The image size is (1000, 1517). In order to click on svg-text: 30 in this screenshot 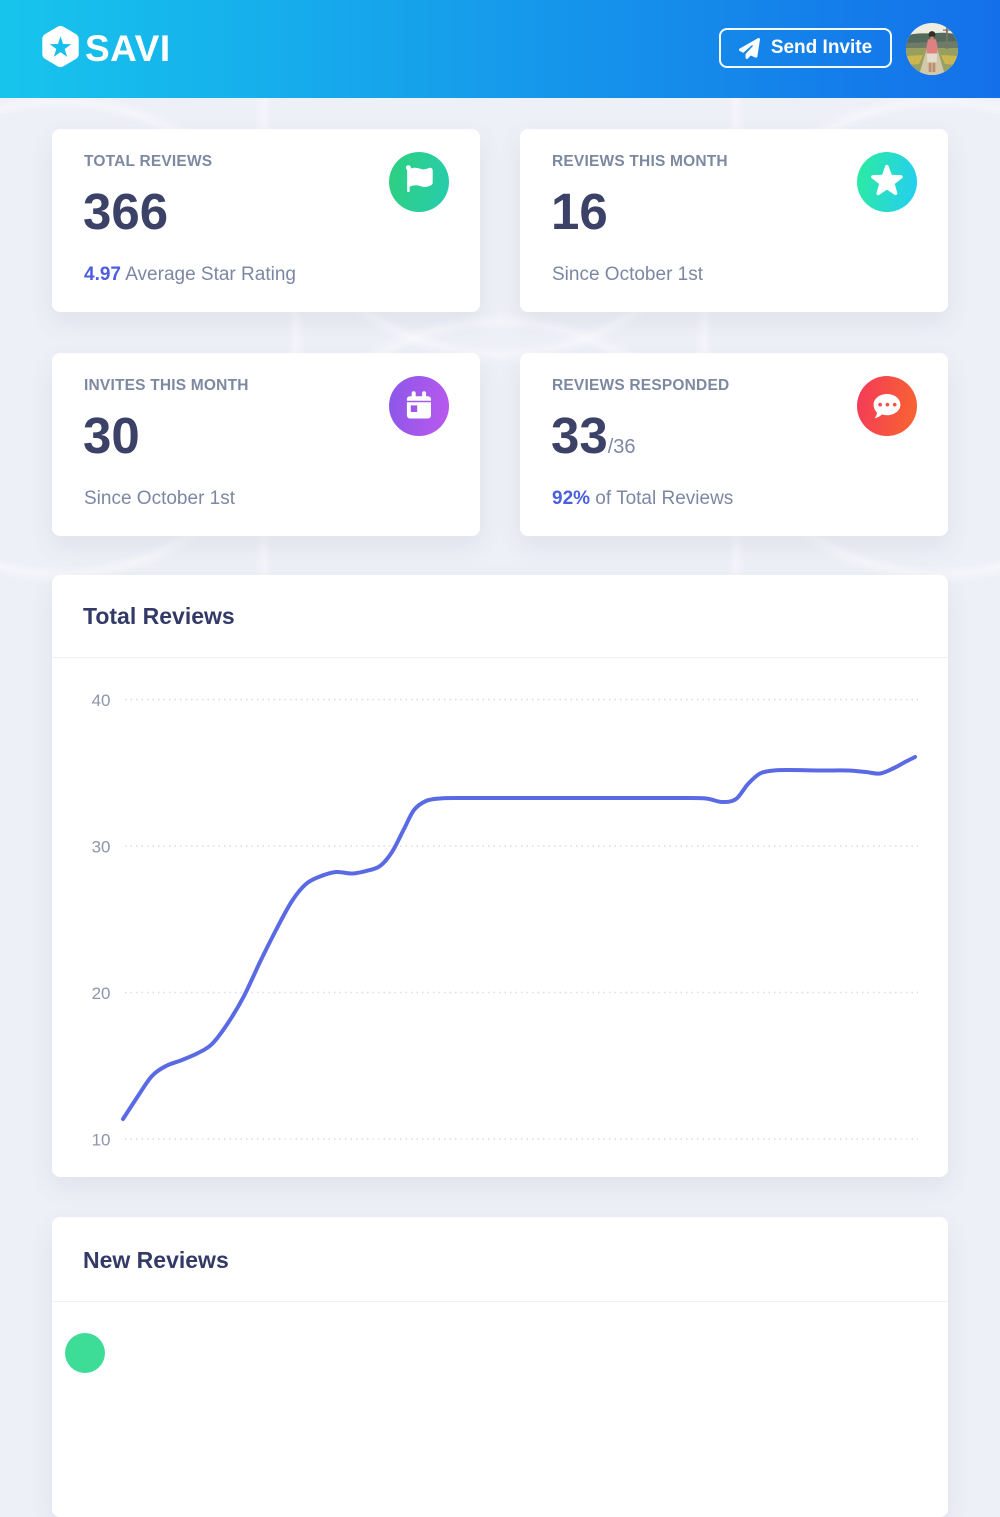, I will do `click(101, 847)`.